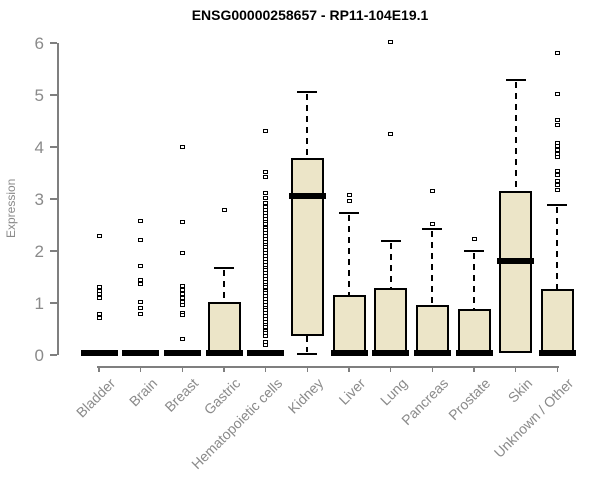 The height and width of the screenshot is (500, 600). Describe the element at coordinates (39, 43) in the screenshot. I see `y-tick-label: 6` at that location.